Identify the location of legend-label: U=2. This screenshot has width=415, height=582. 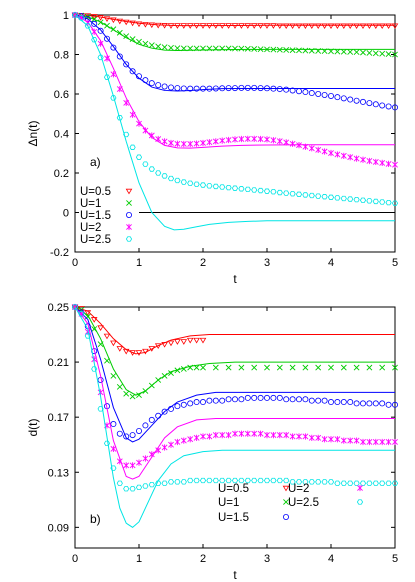
(298, 489).